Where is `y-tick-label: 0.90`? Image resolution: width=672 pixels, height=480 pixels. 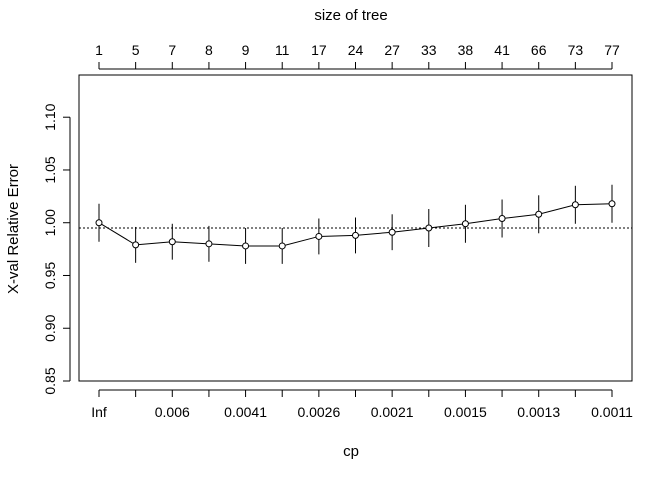
y-tick-label: 0.90 is located at coordinates (50, 327).